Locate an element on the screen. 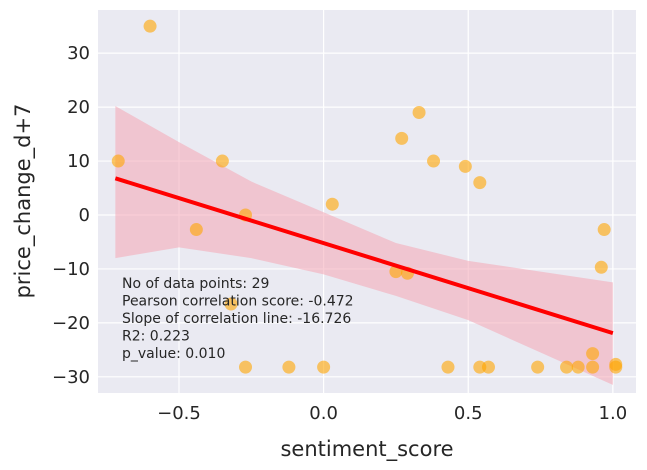 The height and width of the screenshot is (470, 647). x-tick-labels: −0.5 0.0 0.5 1.0 is located at coordinates (392, 413).